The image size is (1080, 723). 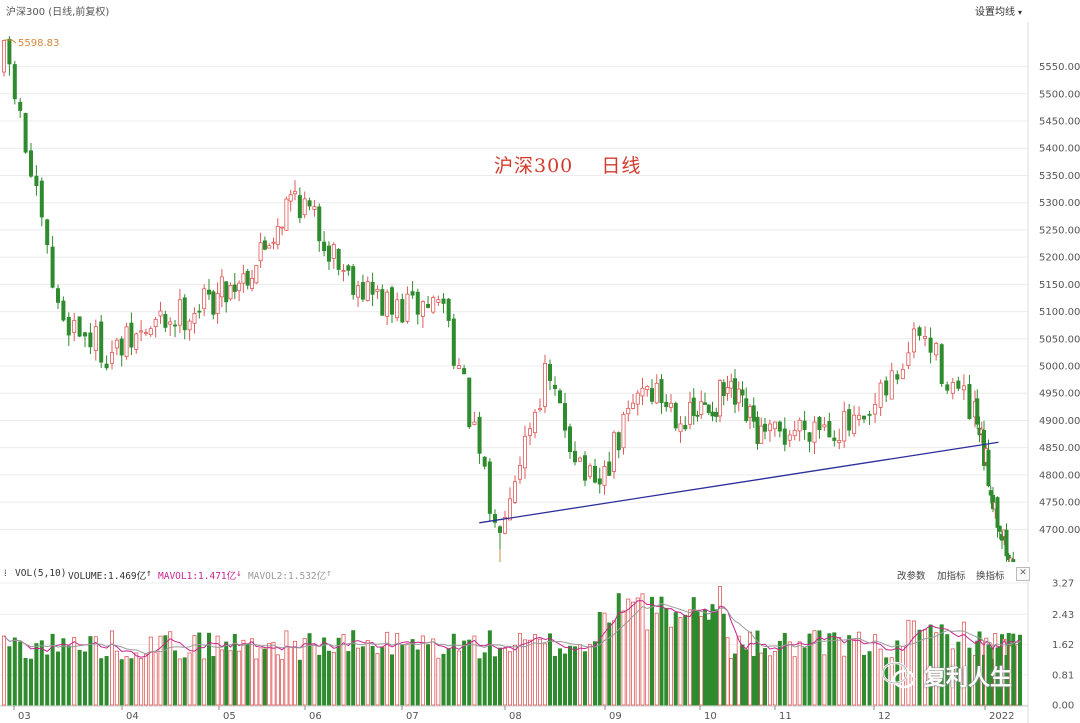 What do you see at coordinates (990, 576) in the screenshot?
I see `switch-indicator-button: 换指标` at bounding box center [990, 576].